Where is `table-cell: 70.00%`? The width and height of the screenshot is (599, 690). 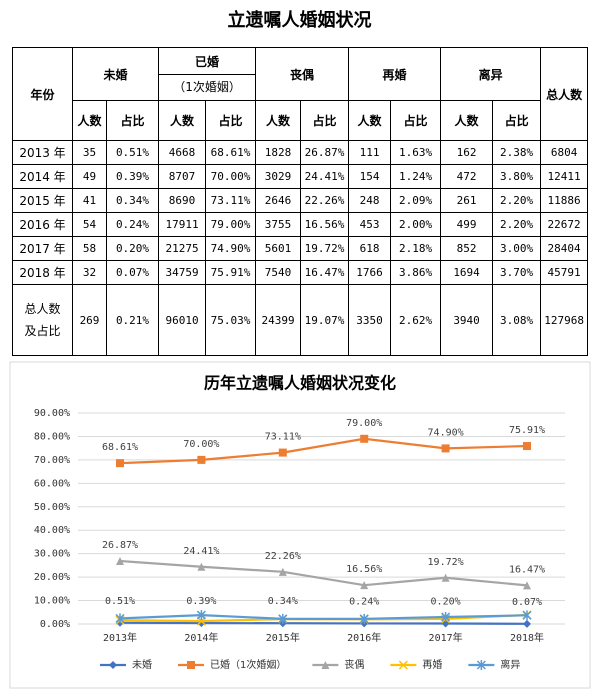
table-cell: 70.00% is located at coordinates (231, 176).